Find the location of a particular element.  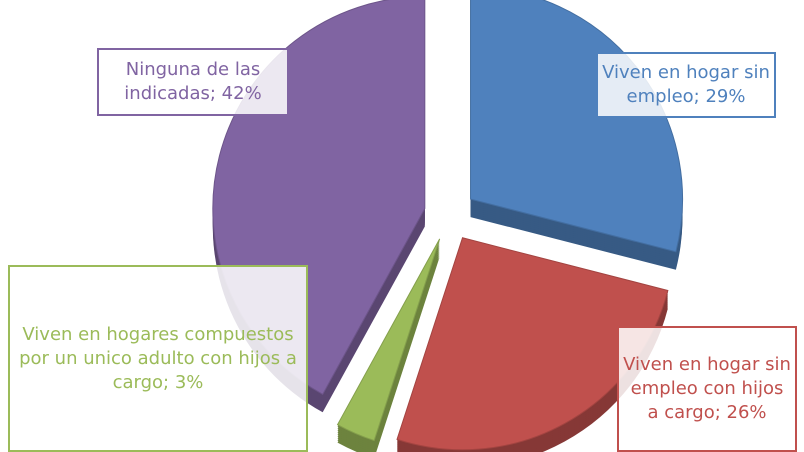

slice-label: Ninguna de las indicadas; 42% is located at coordinates (193, 82).